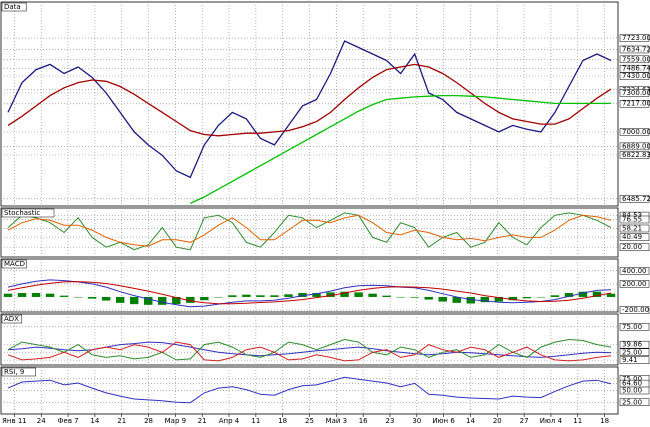  I want to click on x-tick-label: Май 3, so click(337, 421).